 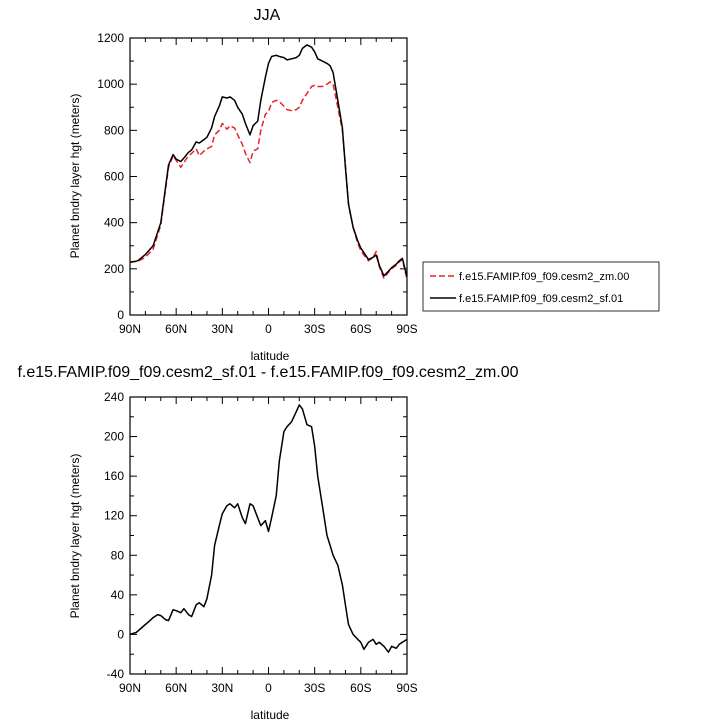 What do you see at coordinates (406, 329) in the screenshot?
I see `top-x-tick-label: 90S` at bounding box center [406, 329].